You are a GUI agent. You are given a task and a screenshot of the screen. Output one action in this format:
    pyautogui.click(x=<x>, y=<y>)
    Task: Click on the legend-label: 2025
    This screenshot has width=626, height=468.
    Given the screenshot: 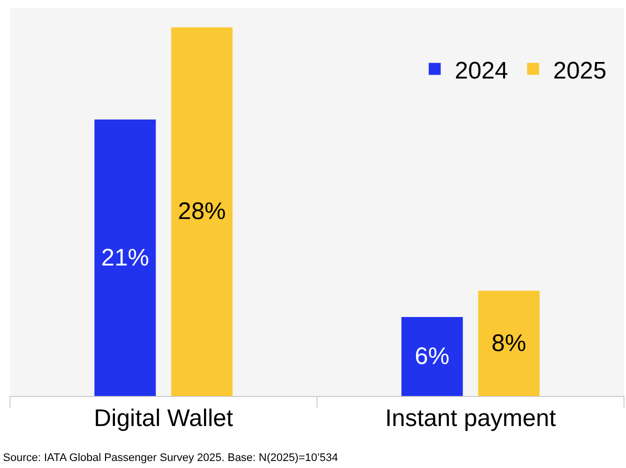 What is the action you would take?
    pyautogui.click(x=579, y=70)
    